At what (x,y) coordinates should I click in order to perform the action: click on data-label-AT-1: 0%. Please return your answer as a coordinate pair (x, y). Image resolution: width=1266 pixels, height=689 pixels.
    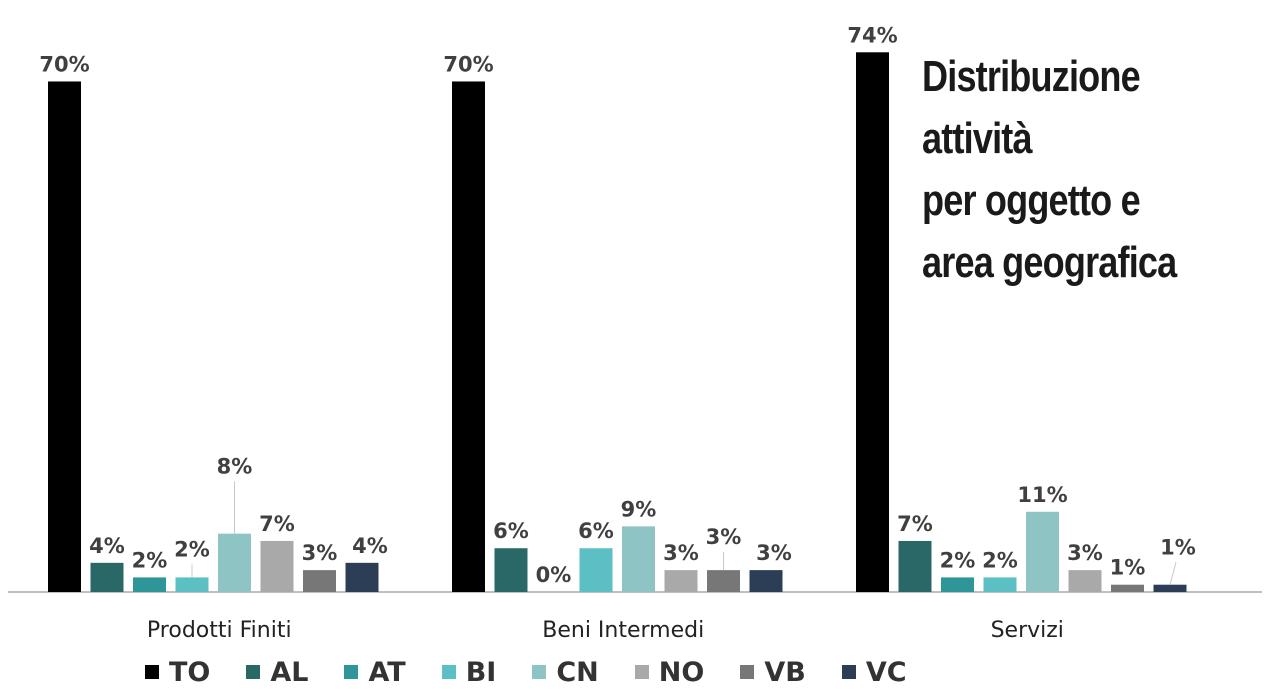
    Looking at the image, I should click on (554, 575).